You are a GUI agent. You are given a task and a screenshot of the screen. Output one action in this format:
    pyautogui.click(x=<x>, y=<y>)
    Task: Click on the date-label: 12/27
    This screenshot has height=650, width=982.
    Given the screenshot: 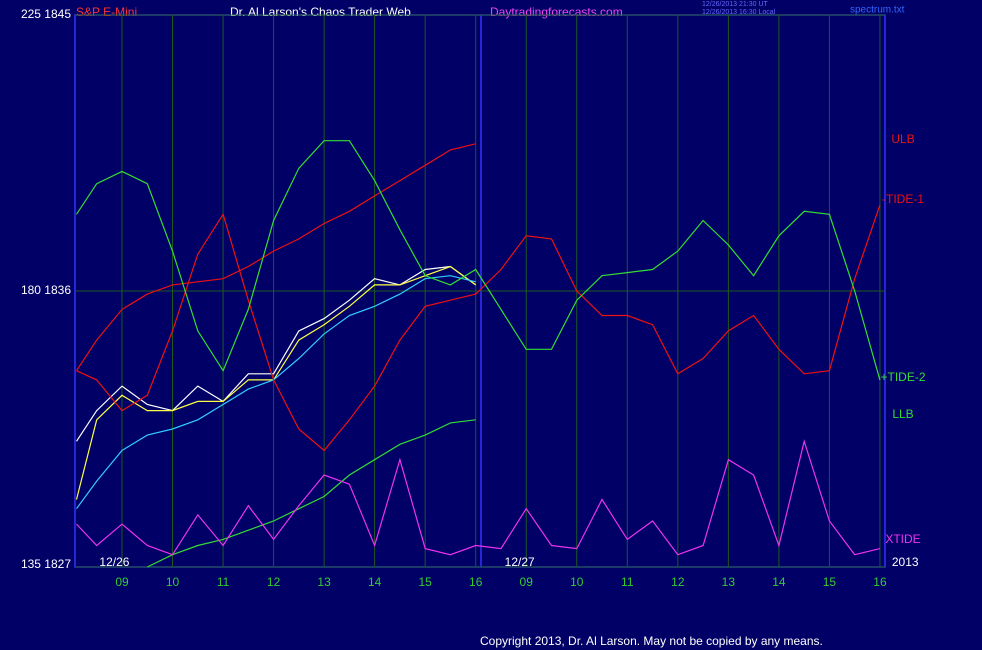 What is the action you would take?
    pyautogui.click(x=520, y=562)
    